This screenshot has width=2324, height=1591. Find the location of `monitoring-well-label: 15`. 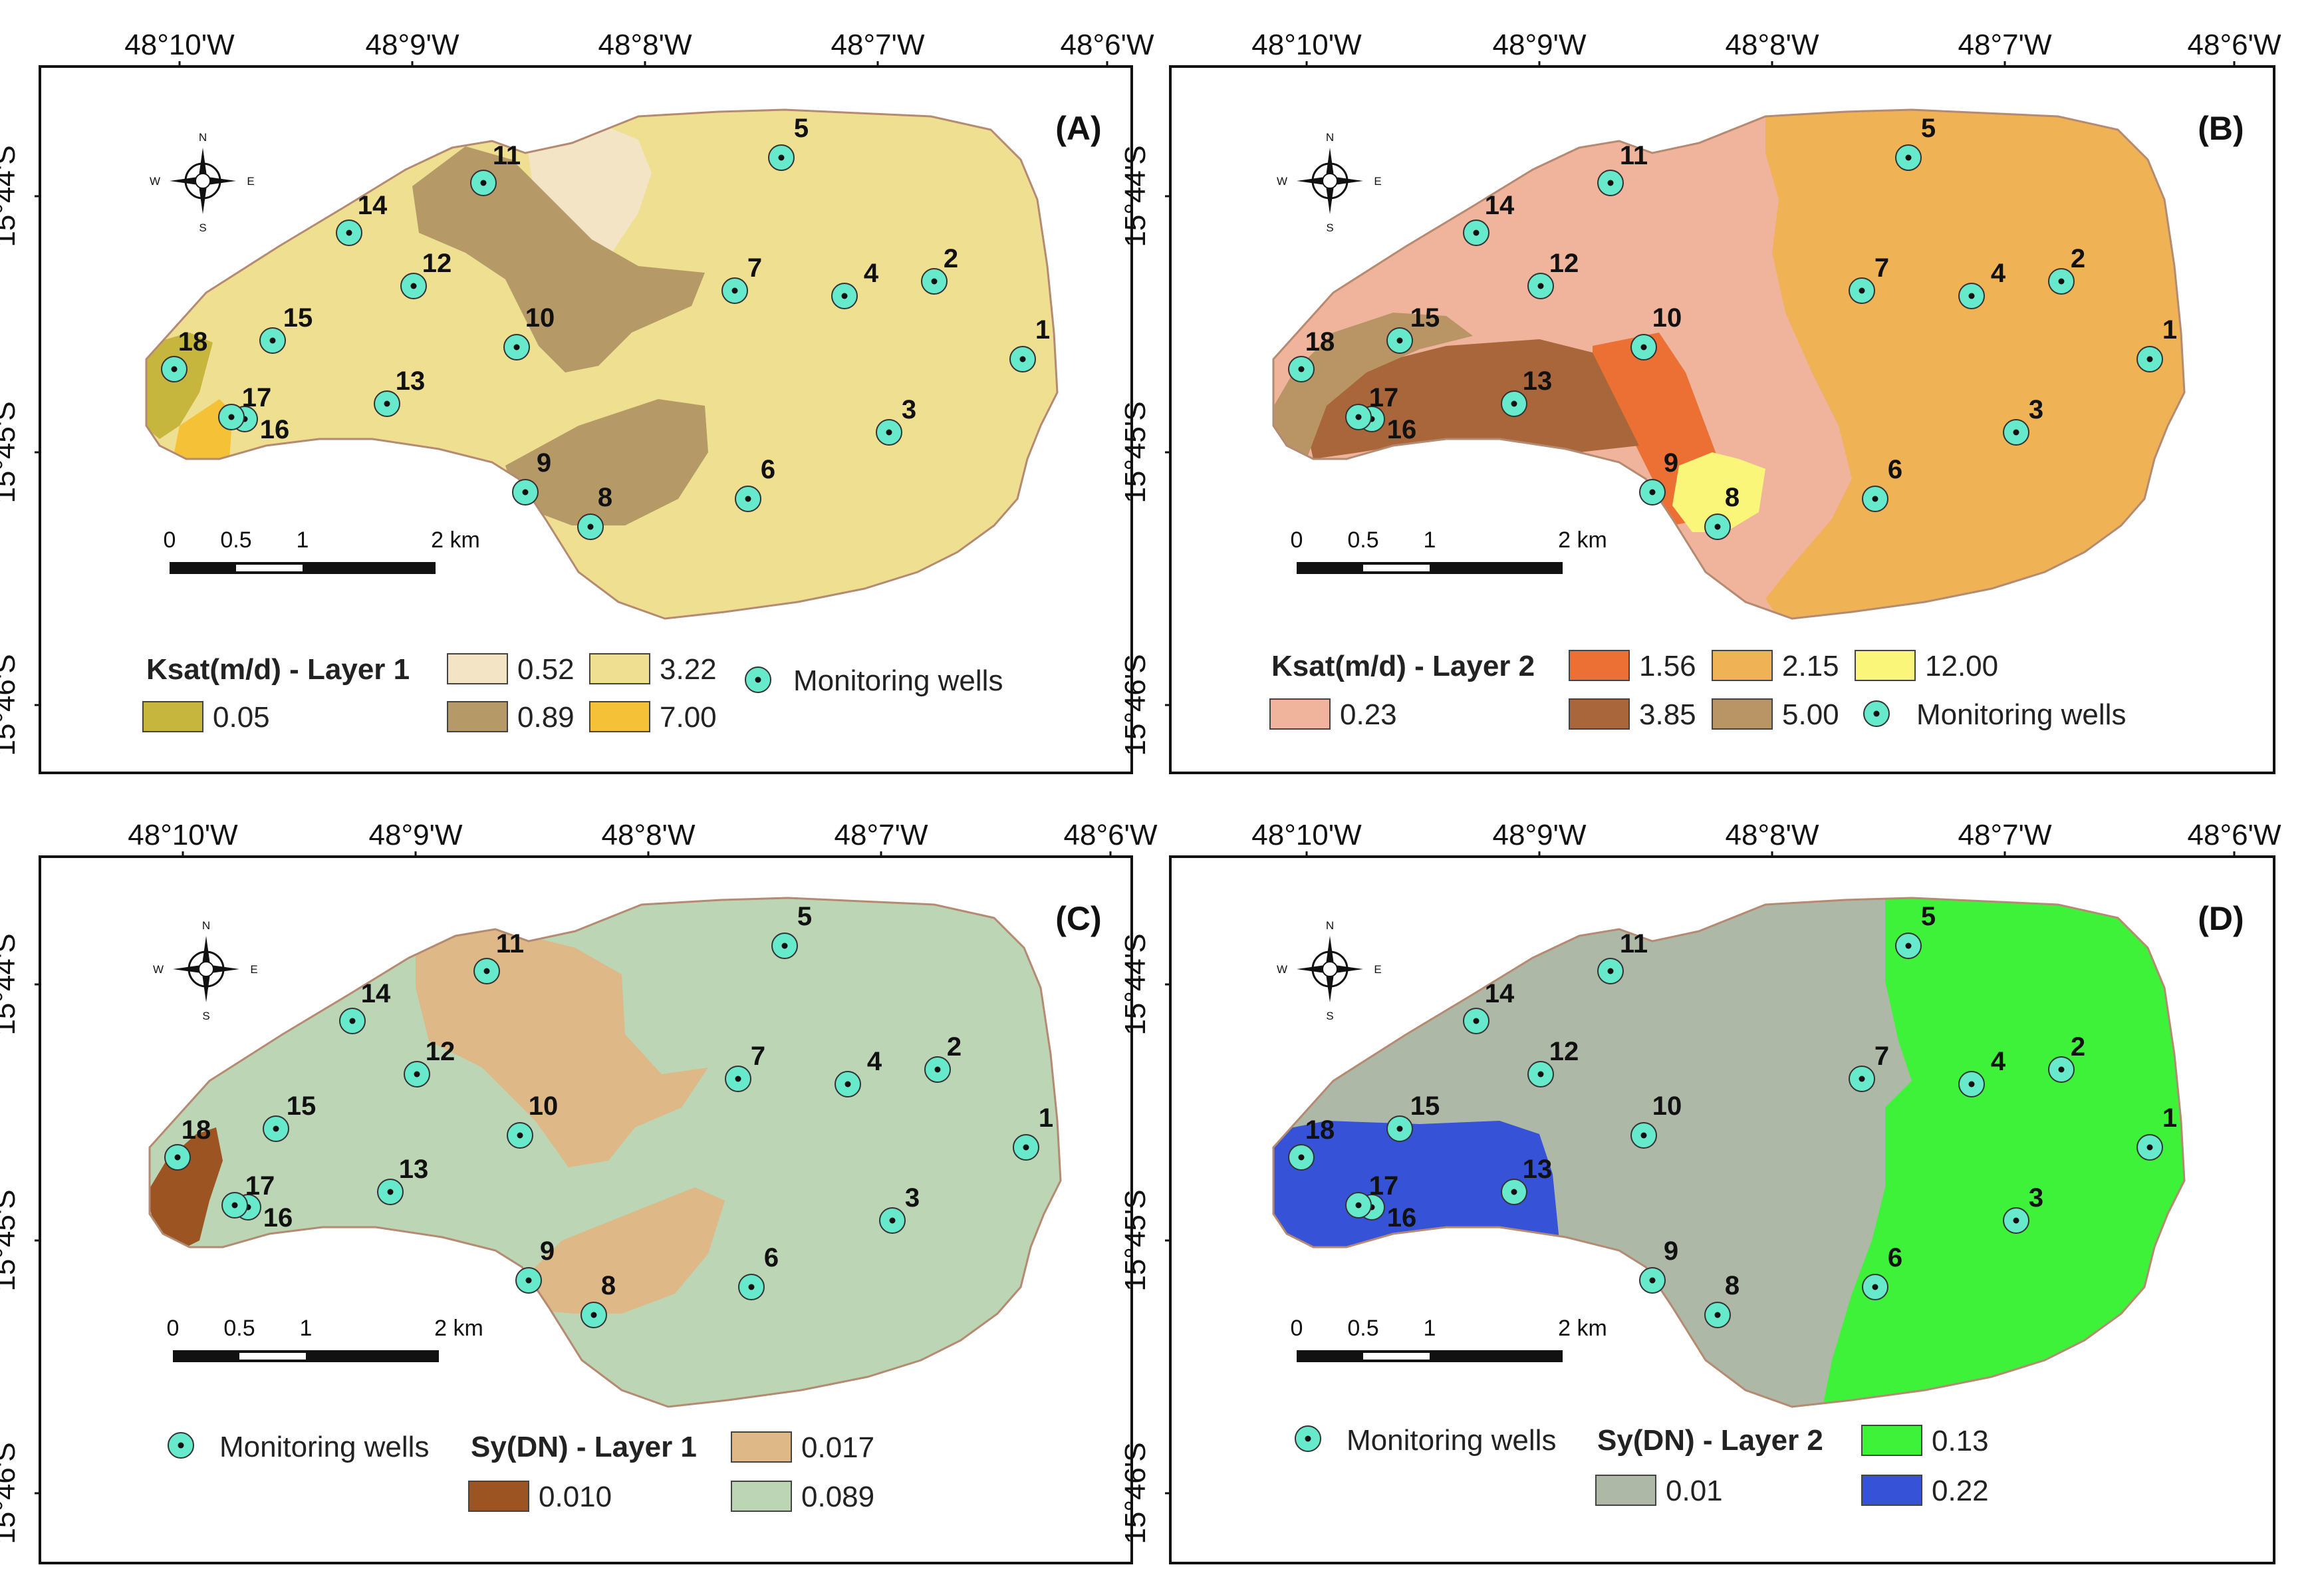

monitoring-well-label: 15 is located at coordinates (1425, 1106).